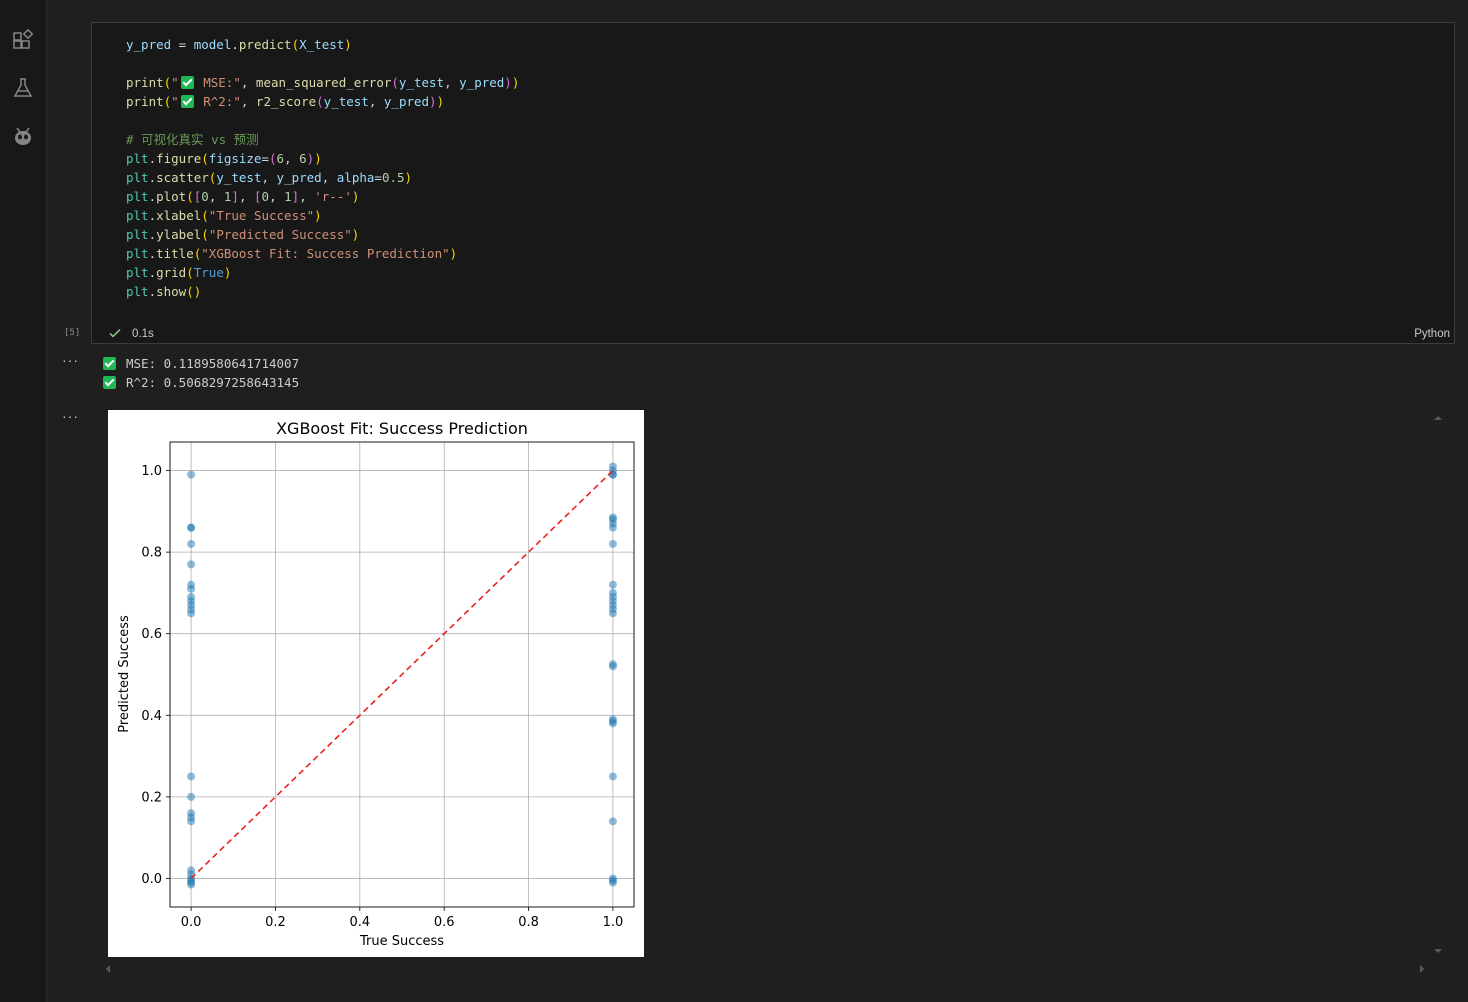 The image size is (1468, 1002). What do you see at coordinates (191, 922) in the screenshot?
I see `x-tick-label: 0.0` at bounding box center [191, 922].